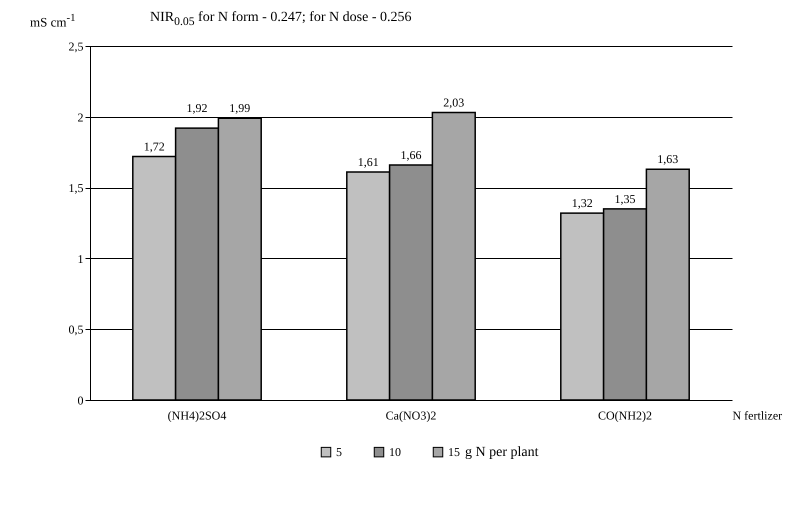  I want to click on legend-title: g N per plant, so click(502, 452).